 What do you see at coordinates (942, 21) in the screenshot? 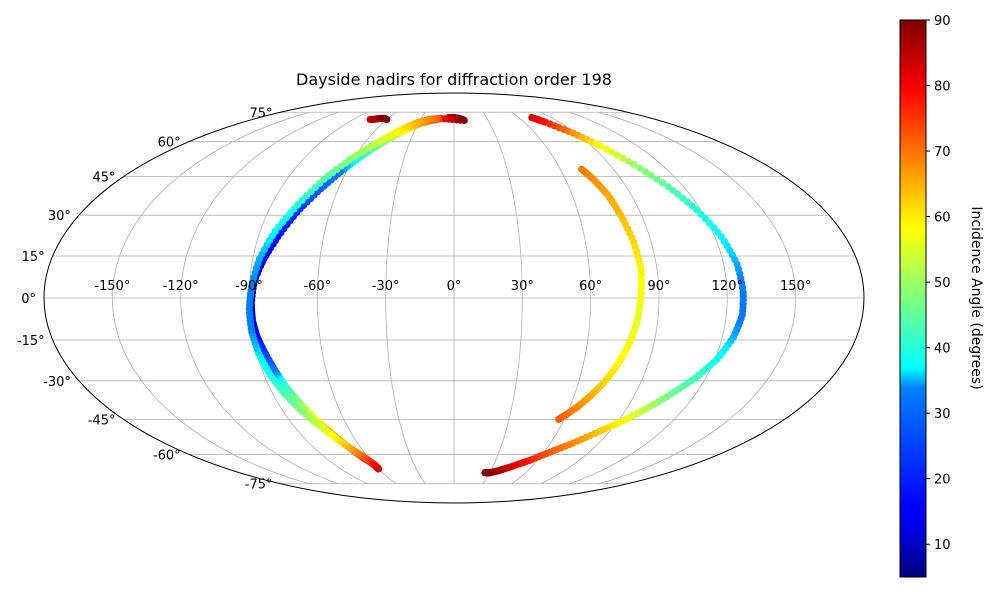
I see `colorbar-tick-label: 90` at bounding box center [942, 21].